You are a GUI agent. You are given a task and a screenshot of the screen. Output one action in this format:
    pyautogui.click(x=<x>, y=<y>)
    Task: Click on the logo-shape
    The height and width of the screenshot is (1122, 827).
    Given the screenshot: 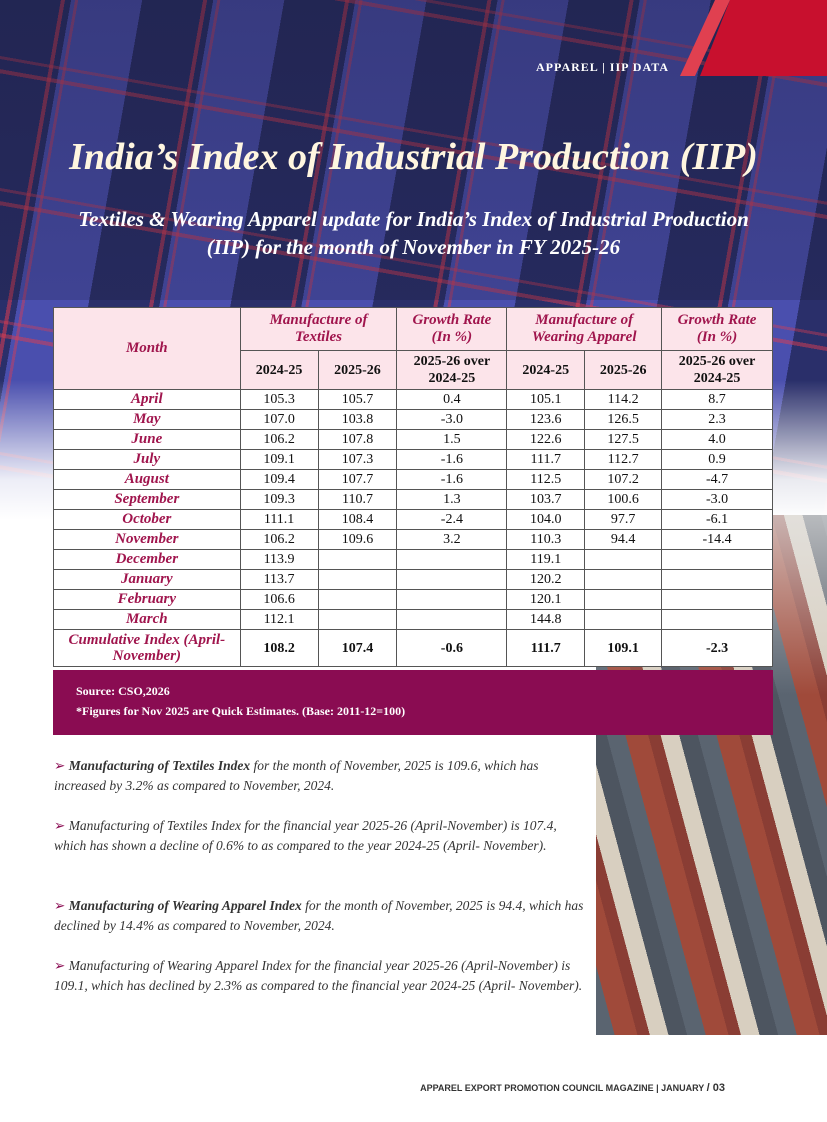 What is the action you would take?
    pyautogui.click(x=753, y=38)
    